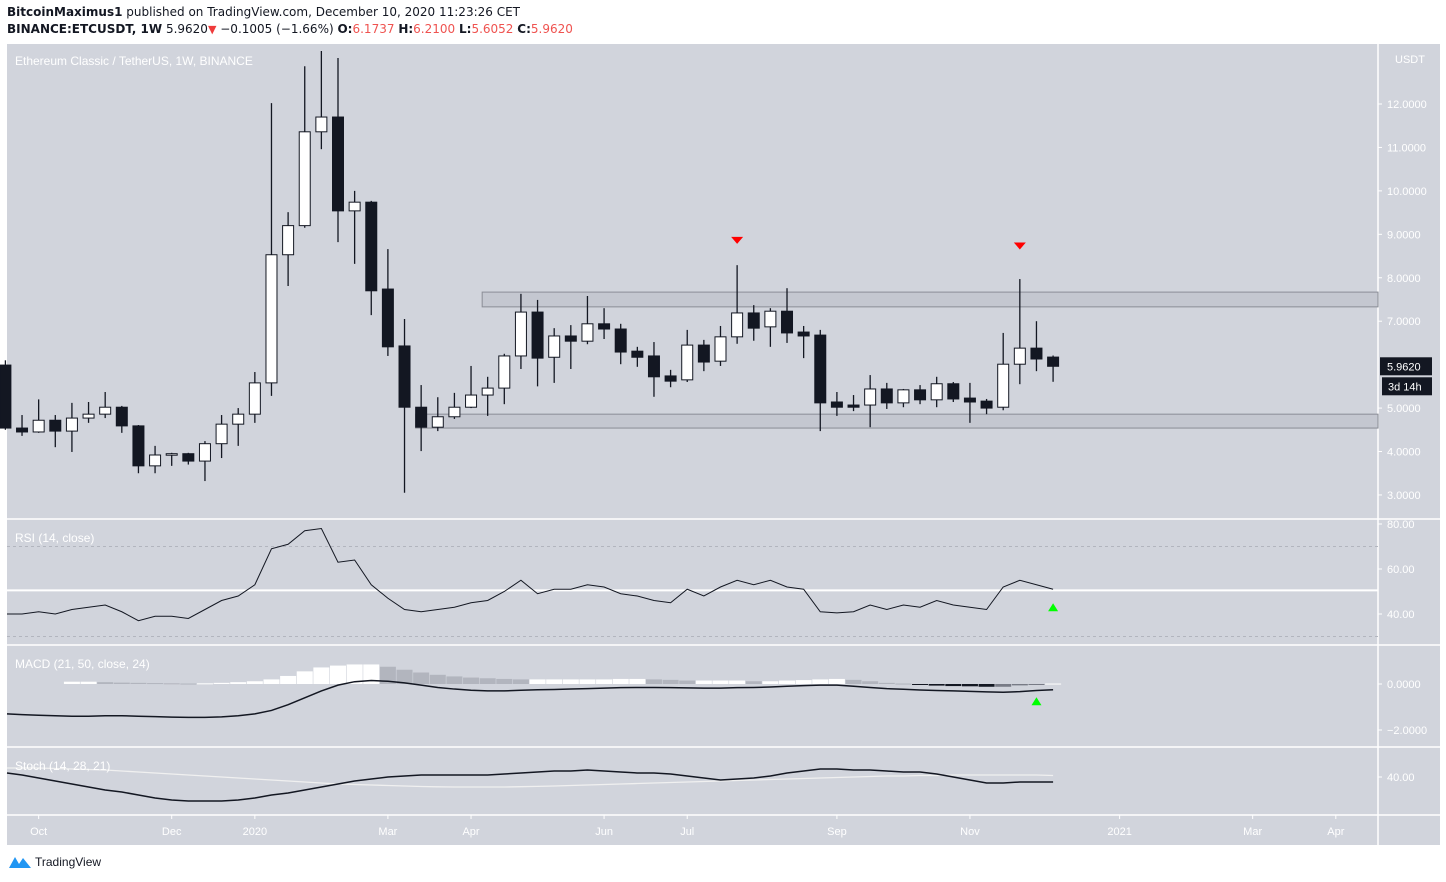  Describe the element at coordinates (68, 862) in the screenshot. I see `brand-name: TradingView` at that location.